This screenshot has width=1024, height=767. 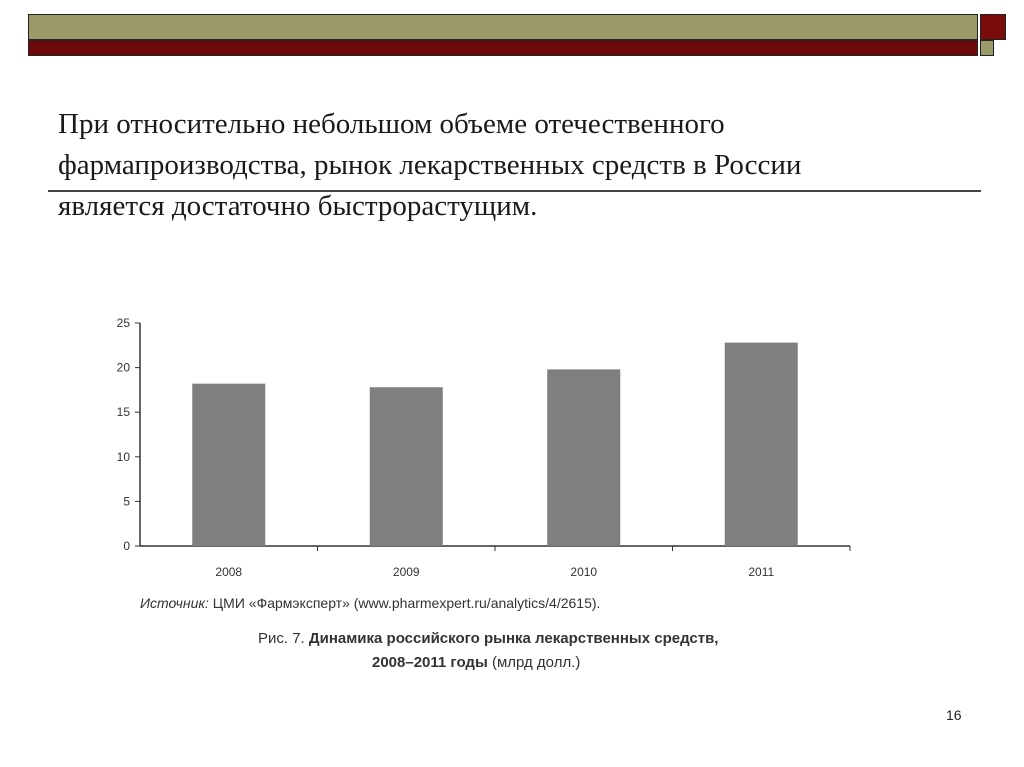 I want to click on y-tick-label: 10, so click(x=124, y=457).